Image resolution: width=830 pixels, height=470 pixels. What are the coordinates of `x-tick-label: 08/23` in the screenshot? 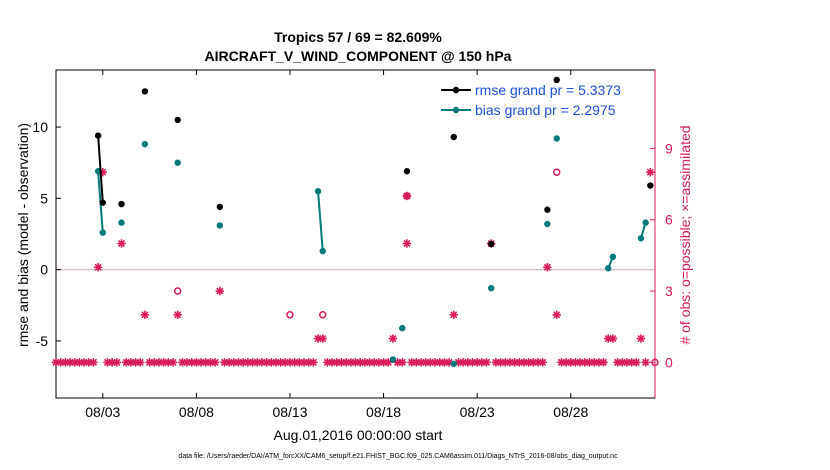 It's located at (477, 412).